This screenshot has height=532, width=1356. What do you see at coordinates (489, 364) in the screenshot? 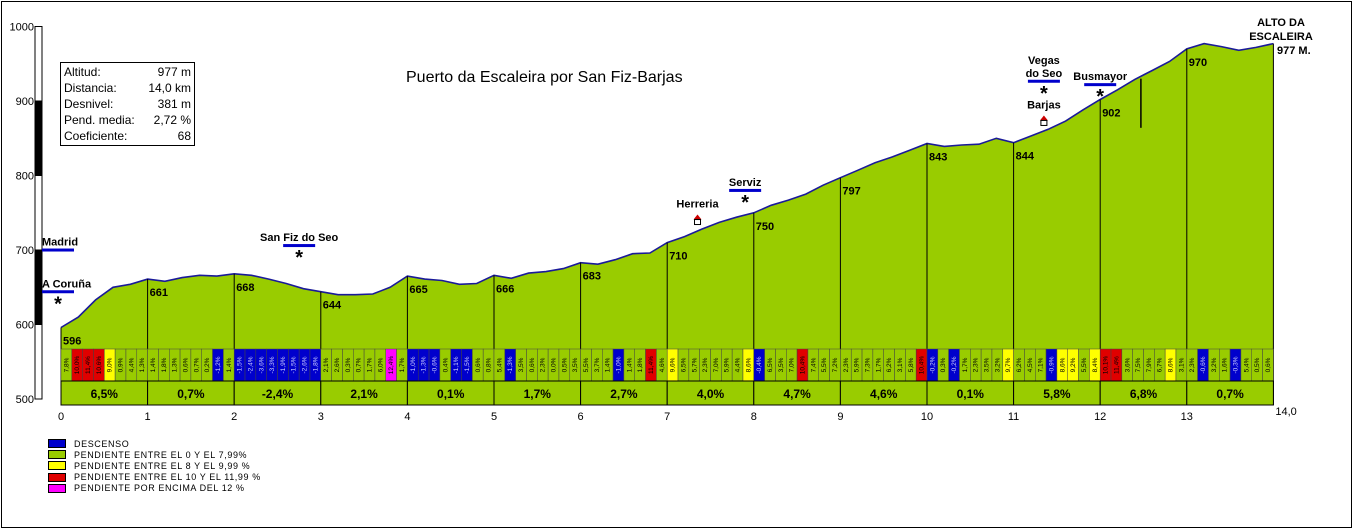
I see `gradient-label: 0,8%` at bounding box center [489, 364].